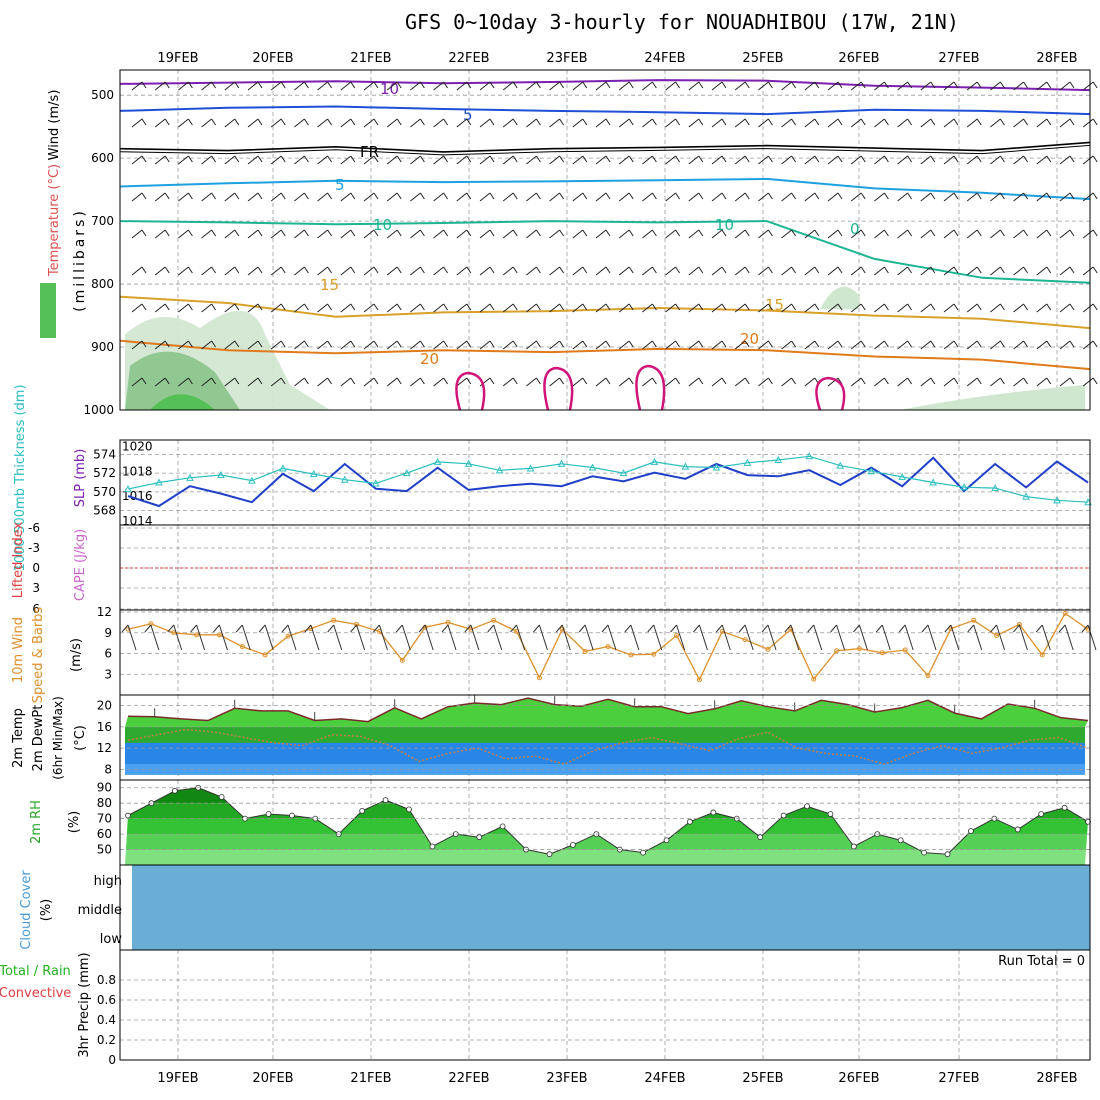 The height and width of the screenshot is (1100, 1100). Describe the element at coordinates (111, 939) in the screenshot. I see `cloud-level-label: low` at that location.